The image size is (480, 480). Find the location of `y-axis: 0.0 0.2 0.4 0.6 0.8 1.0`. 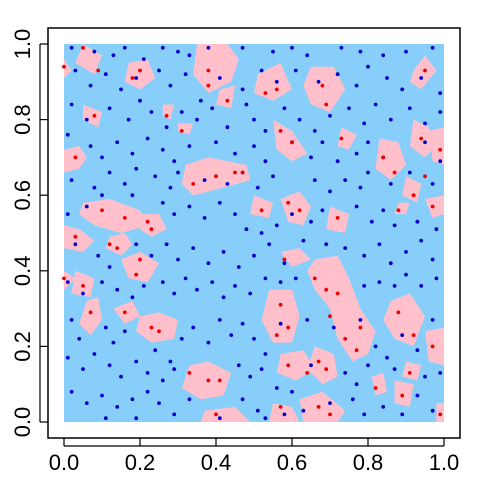

y-axis: 0.0 0.2 0.4 0.6 0.8 1.0 is located at coordinates (29, 233).